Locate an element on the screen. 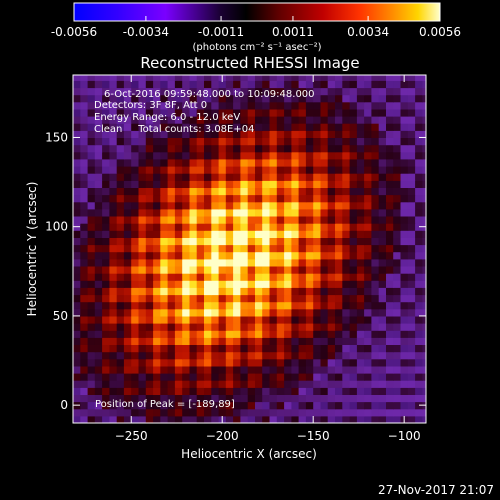 The height and width of the screenshot is (500, 500). colorbar-tick-label: -0.0034 is located at coordinates (146, 32).